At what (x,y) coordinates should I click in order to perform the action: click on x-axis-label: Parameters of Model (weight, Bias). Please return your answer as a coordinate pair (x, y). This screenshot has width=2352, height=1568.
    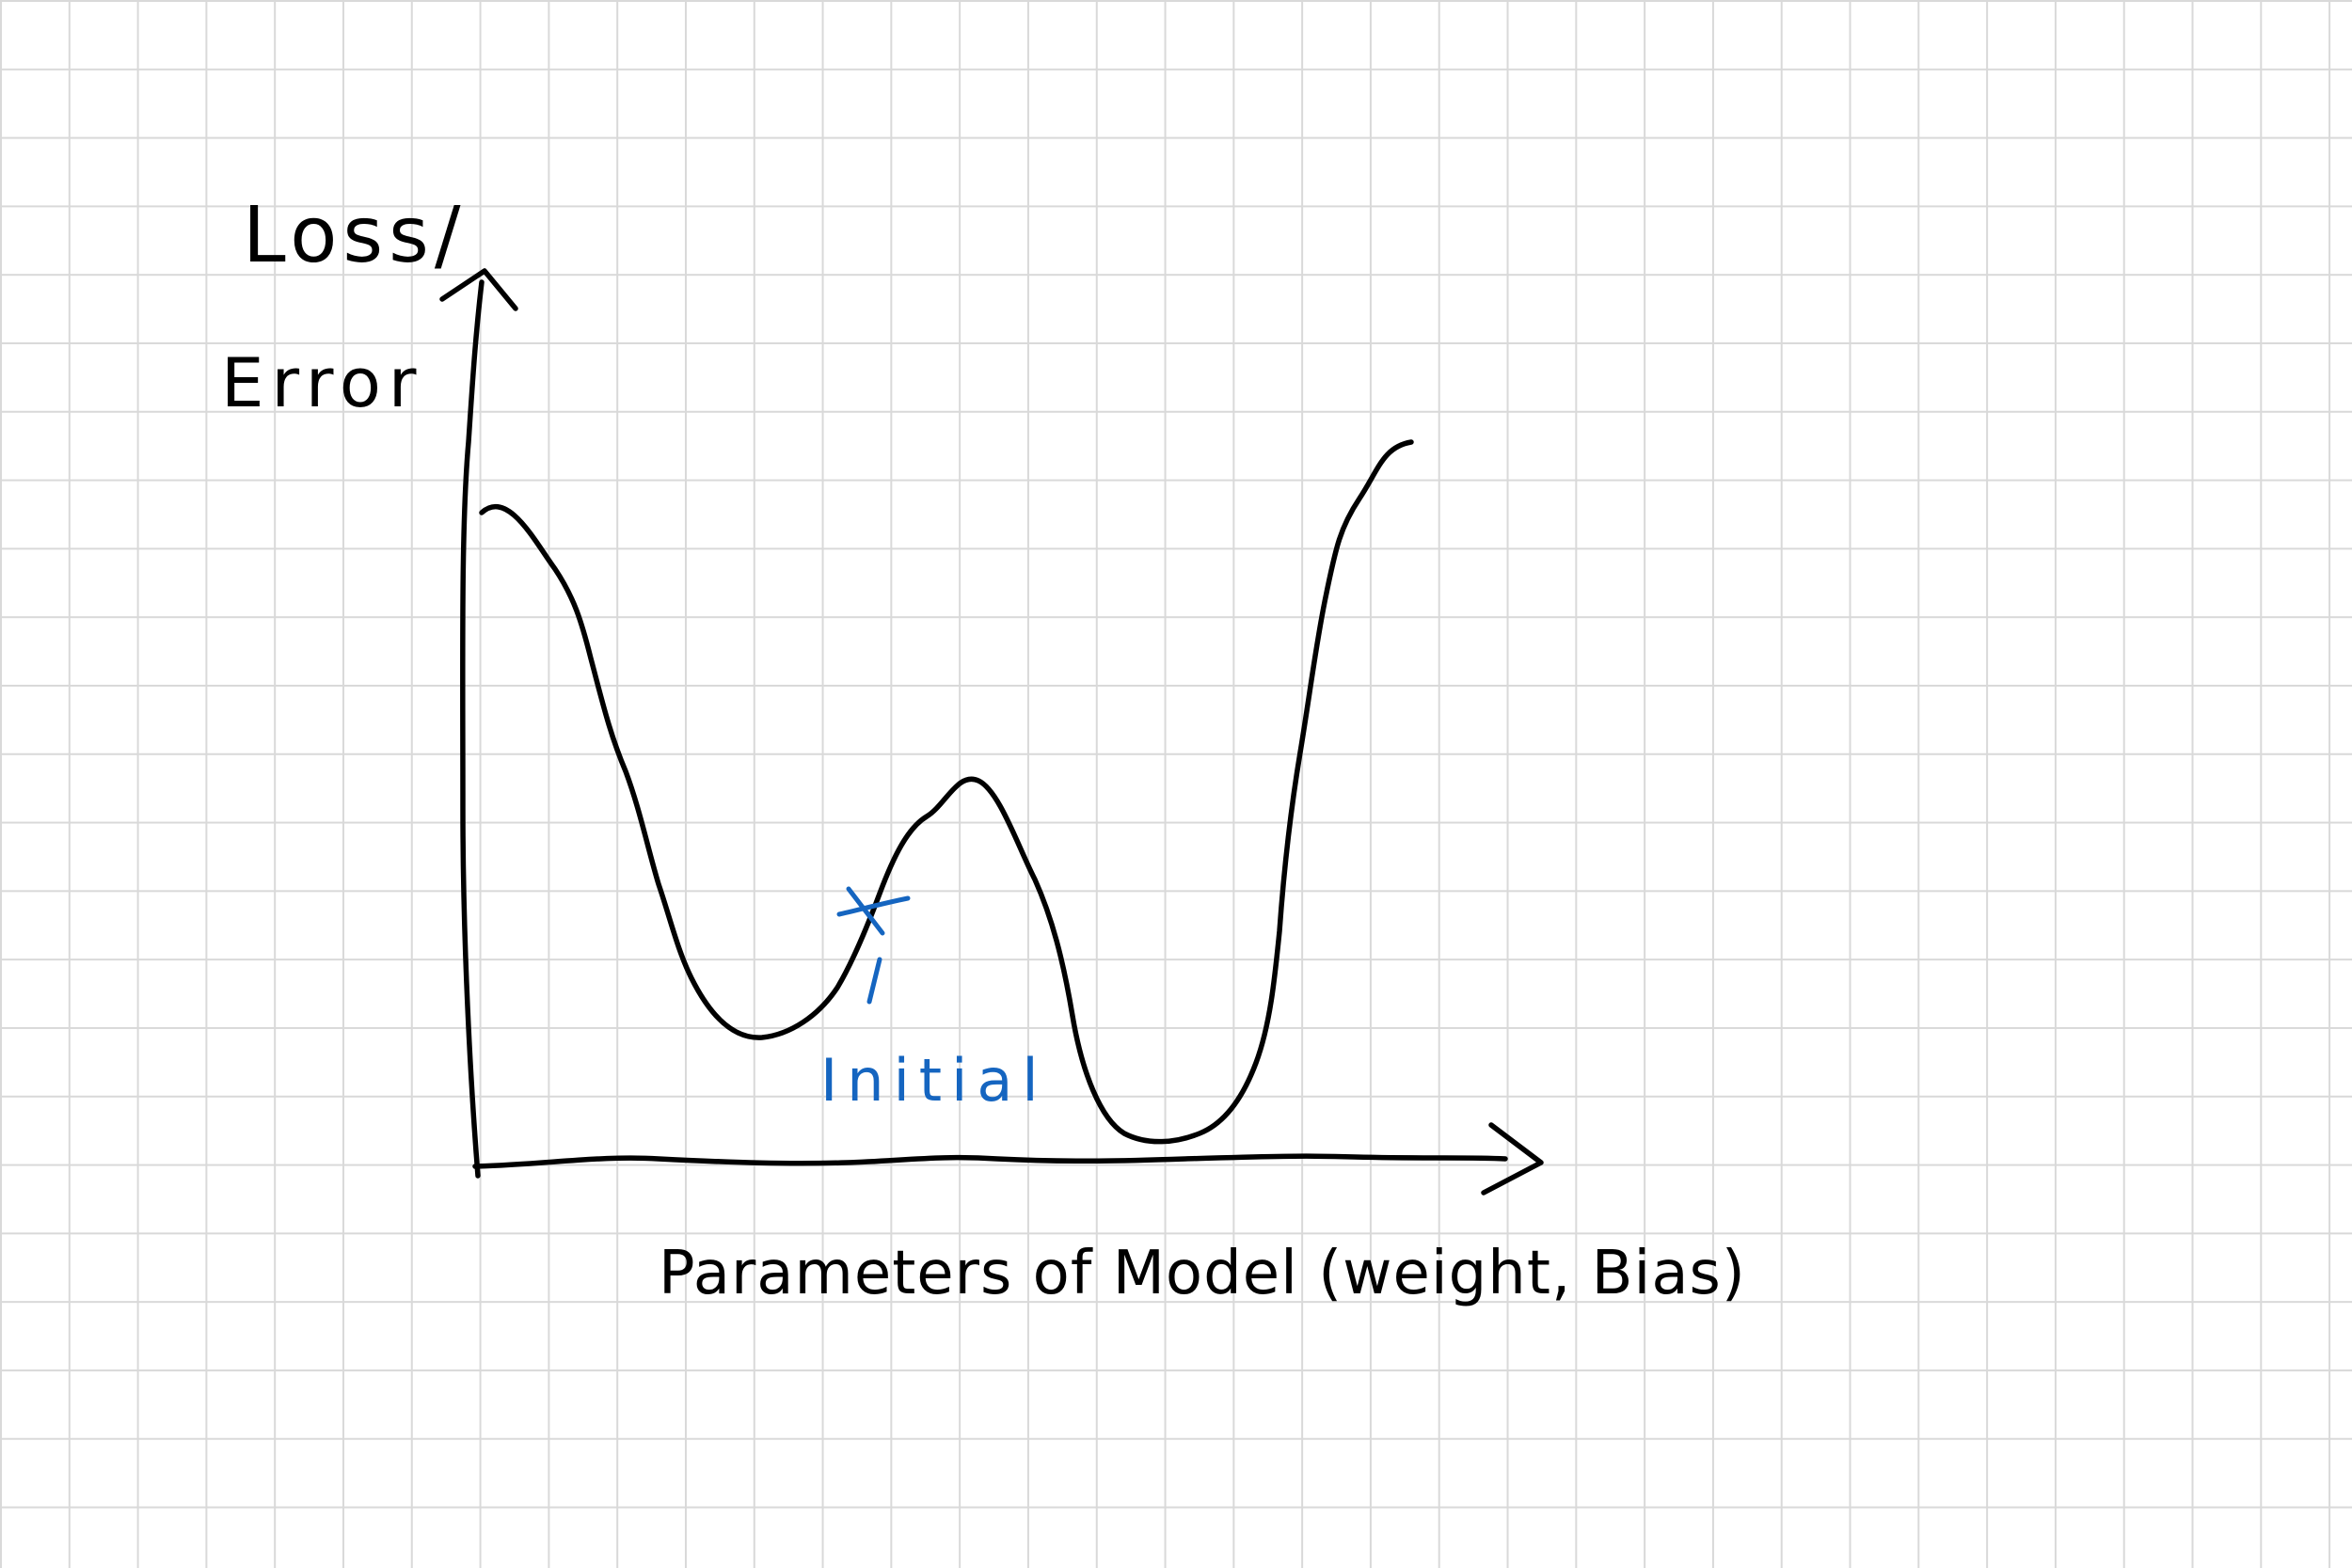
    Looking at the image, I should click on (1202, 1273).